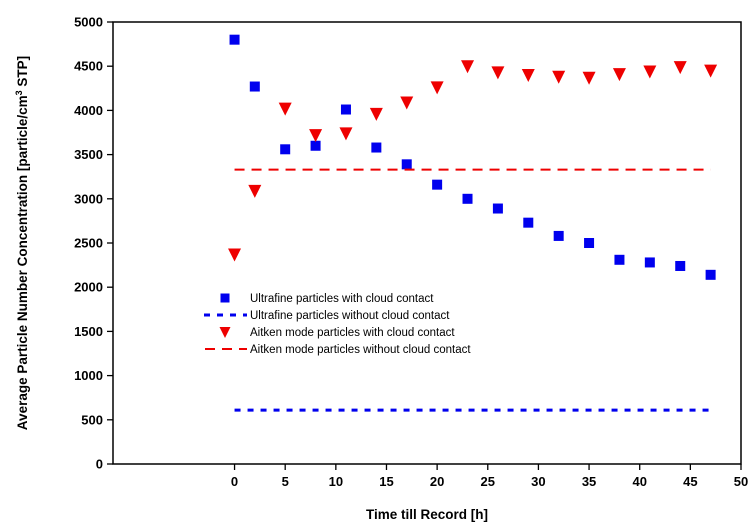  I want to click on y-tick-label: 2000, so click(88, 287).